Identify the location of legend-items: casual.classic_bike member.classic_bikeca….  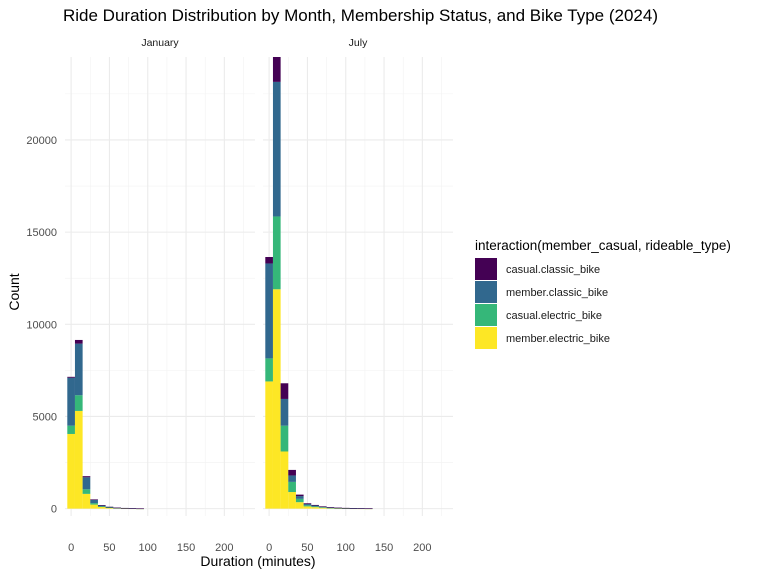
(542, 303).